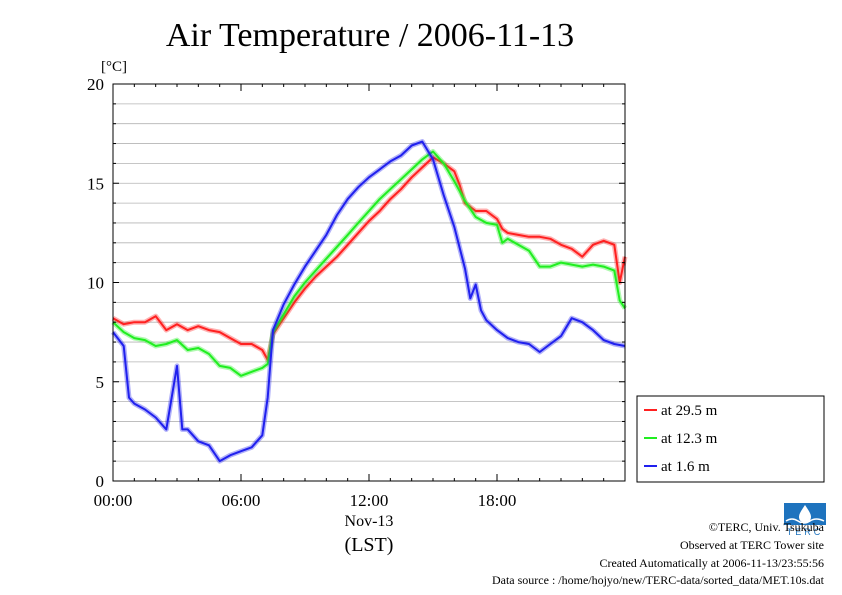 The width and height of the screenshot is (842, 595). What do you see at coordinates (95, 183) in the screenshot?
I see `y-tick-label: 15` at bounding box center [95, 183].